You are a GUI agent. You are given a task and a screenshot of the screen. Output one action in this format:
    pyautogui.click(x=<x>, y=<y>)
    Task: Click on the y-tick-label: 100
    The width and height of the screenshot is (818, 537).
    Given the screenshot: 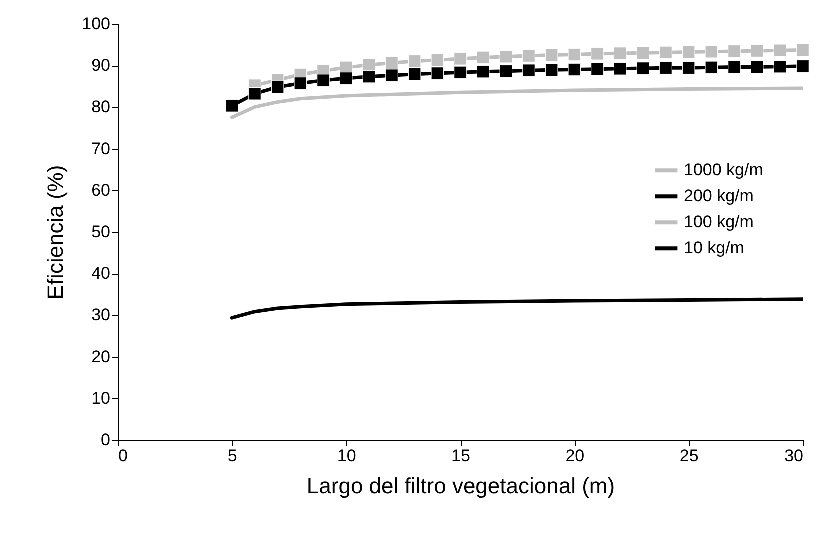 What is the action you would take?
    pyautogui.click(x=96, y=24)
    